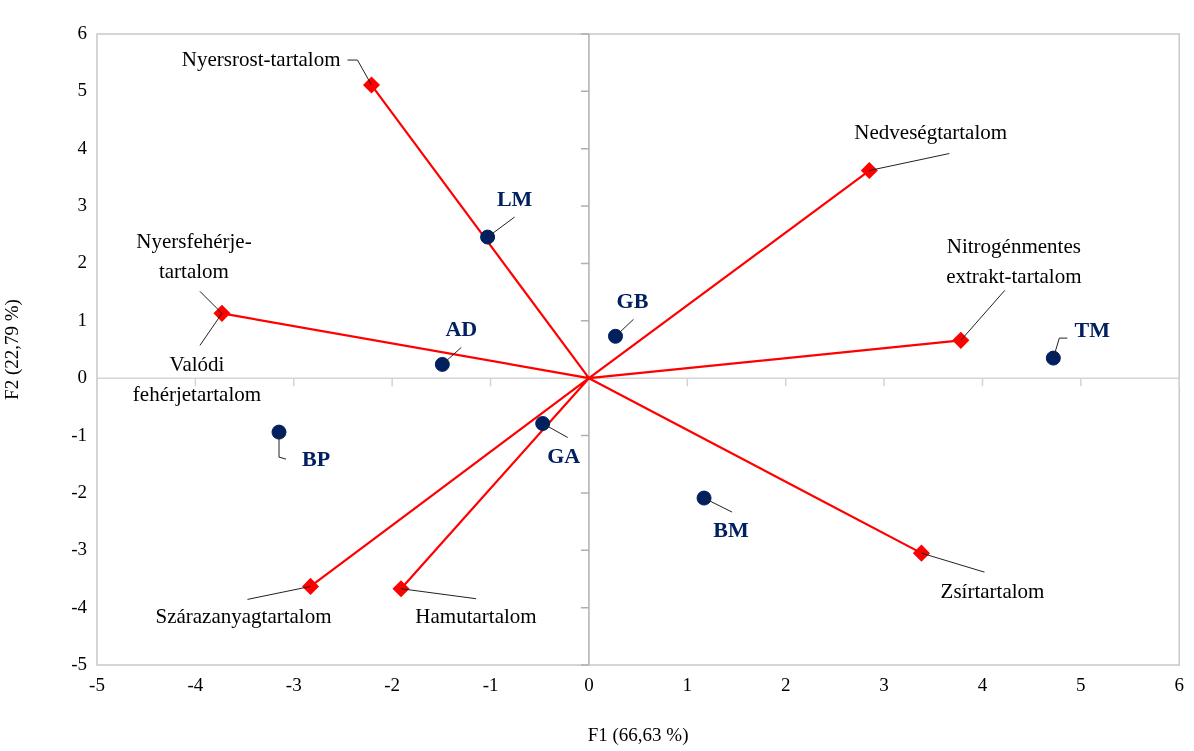  I want to click on annotation: Nyersfehérje- tartalom, so click(194, 255).